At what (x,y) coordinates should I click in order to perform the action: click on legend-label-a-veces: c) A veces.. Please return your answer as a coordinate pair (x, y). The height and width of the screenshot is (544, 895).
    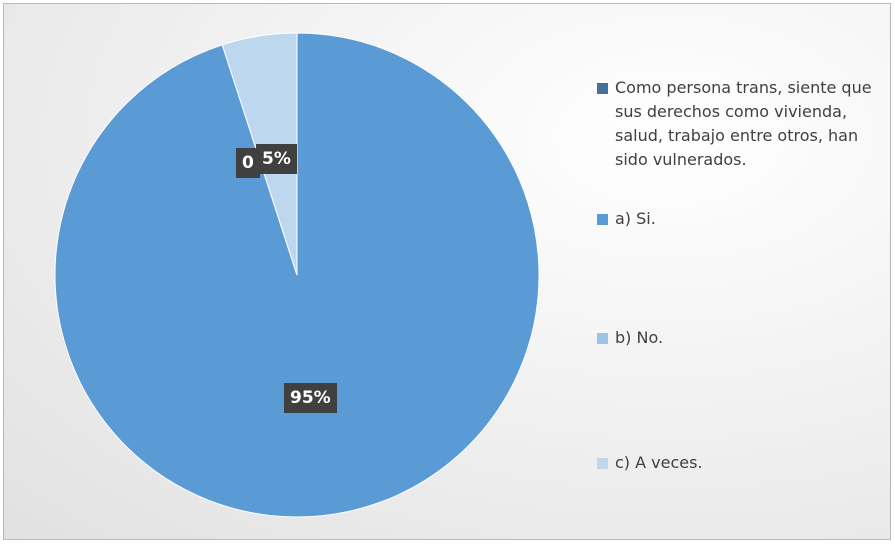
    Looking at the image, I should click on (659, 462).